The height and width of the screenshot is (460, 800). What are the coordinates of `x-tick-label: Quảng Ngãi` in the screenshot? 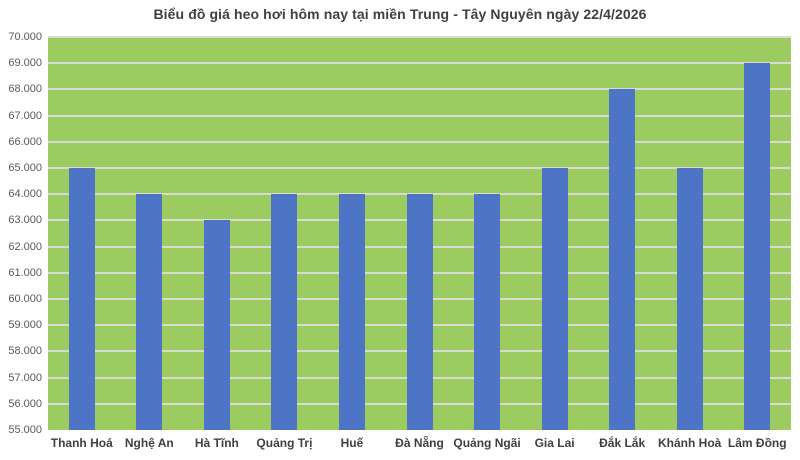 It's located at (487, 443).